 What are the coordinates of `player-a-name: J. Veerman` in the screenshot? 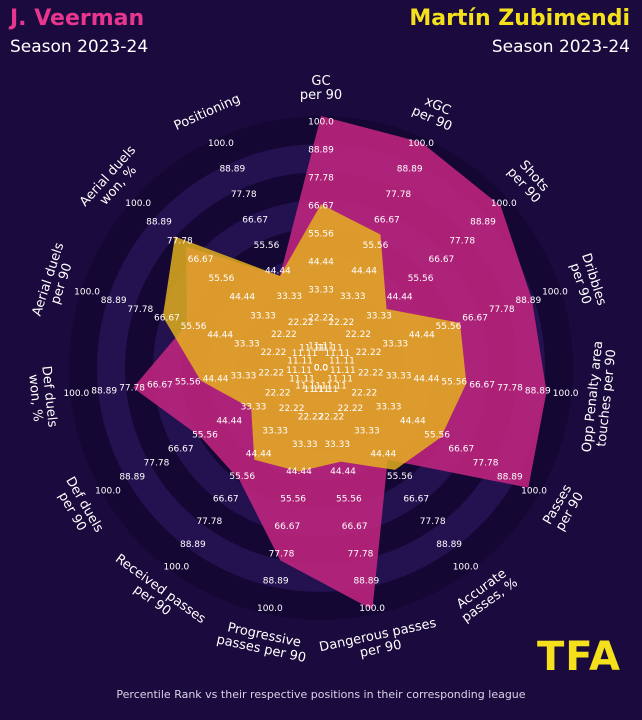 It's located at (77, 18).